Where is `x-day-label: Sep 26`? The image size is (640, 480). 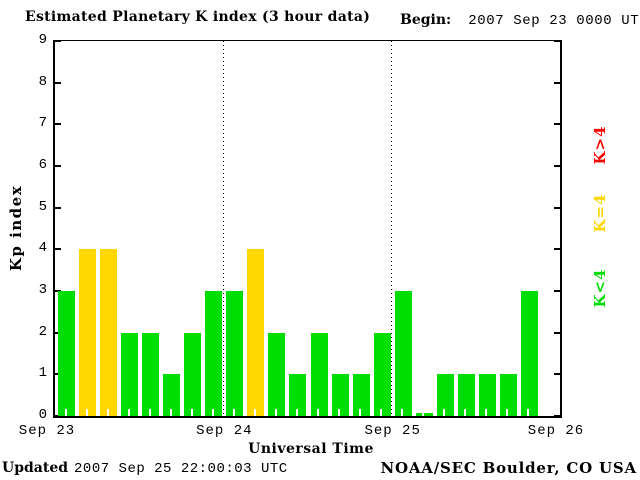 x-day-label: Sep 26 is located at coordinates (556, 431).